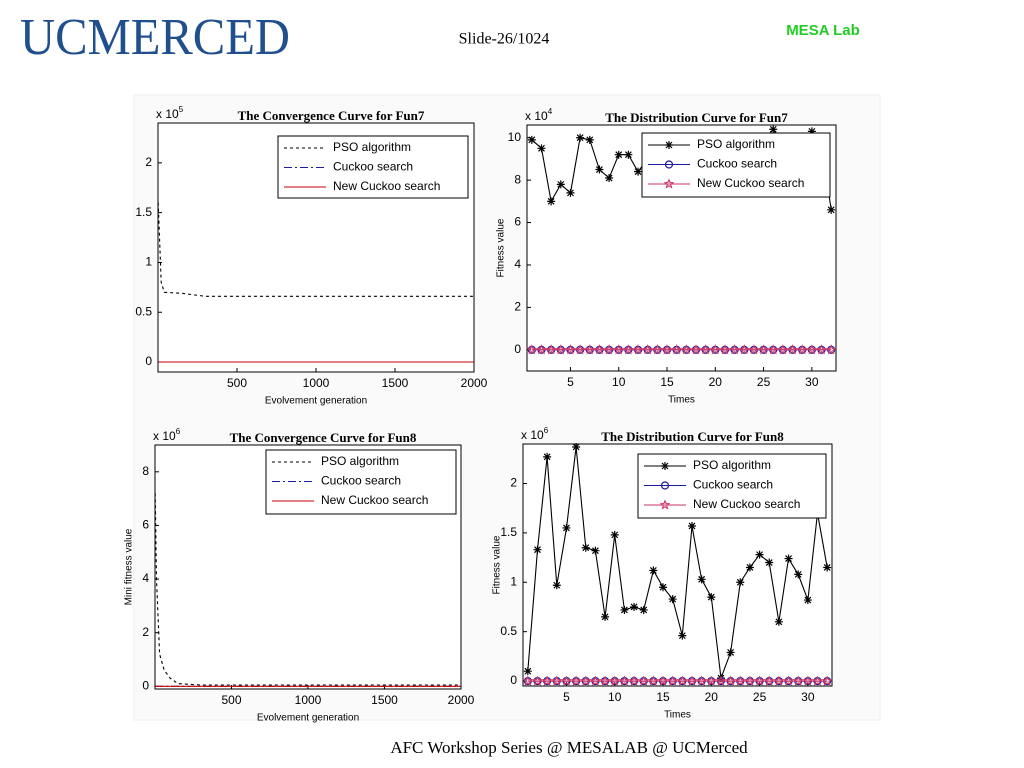 The width and height of the screenshot is (1024, 768). What do you see at coordinates (323, 437) in the screenshot?
I see `chart-title: The Convergence Curve for Fun8` at bounding box center [323, 437].